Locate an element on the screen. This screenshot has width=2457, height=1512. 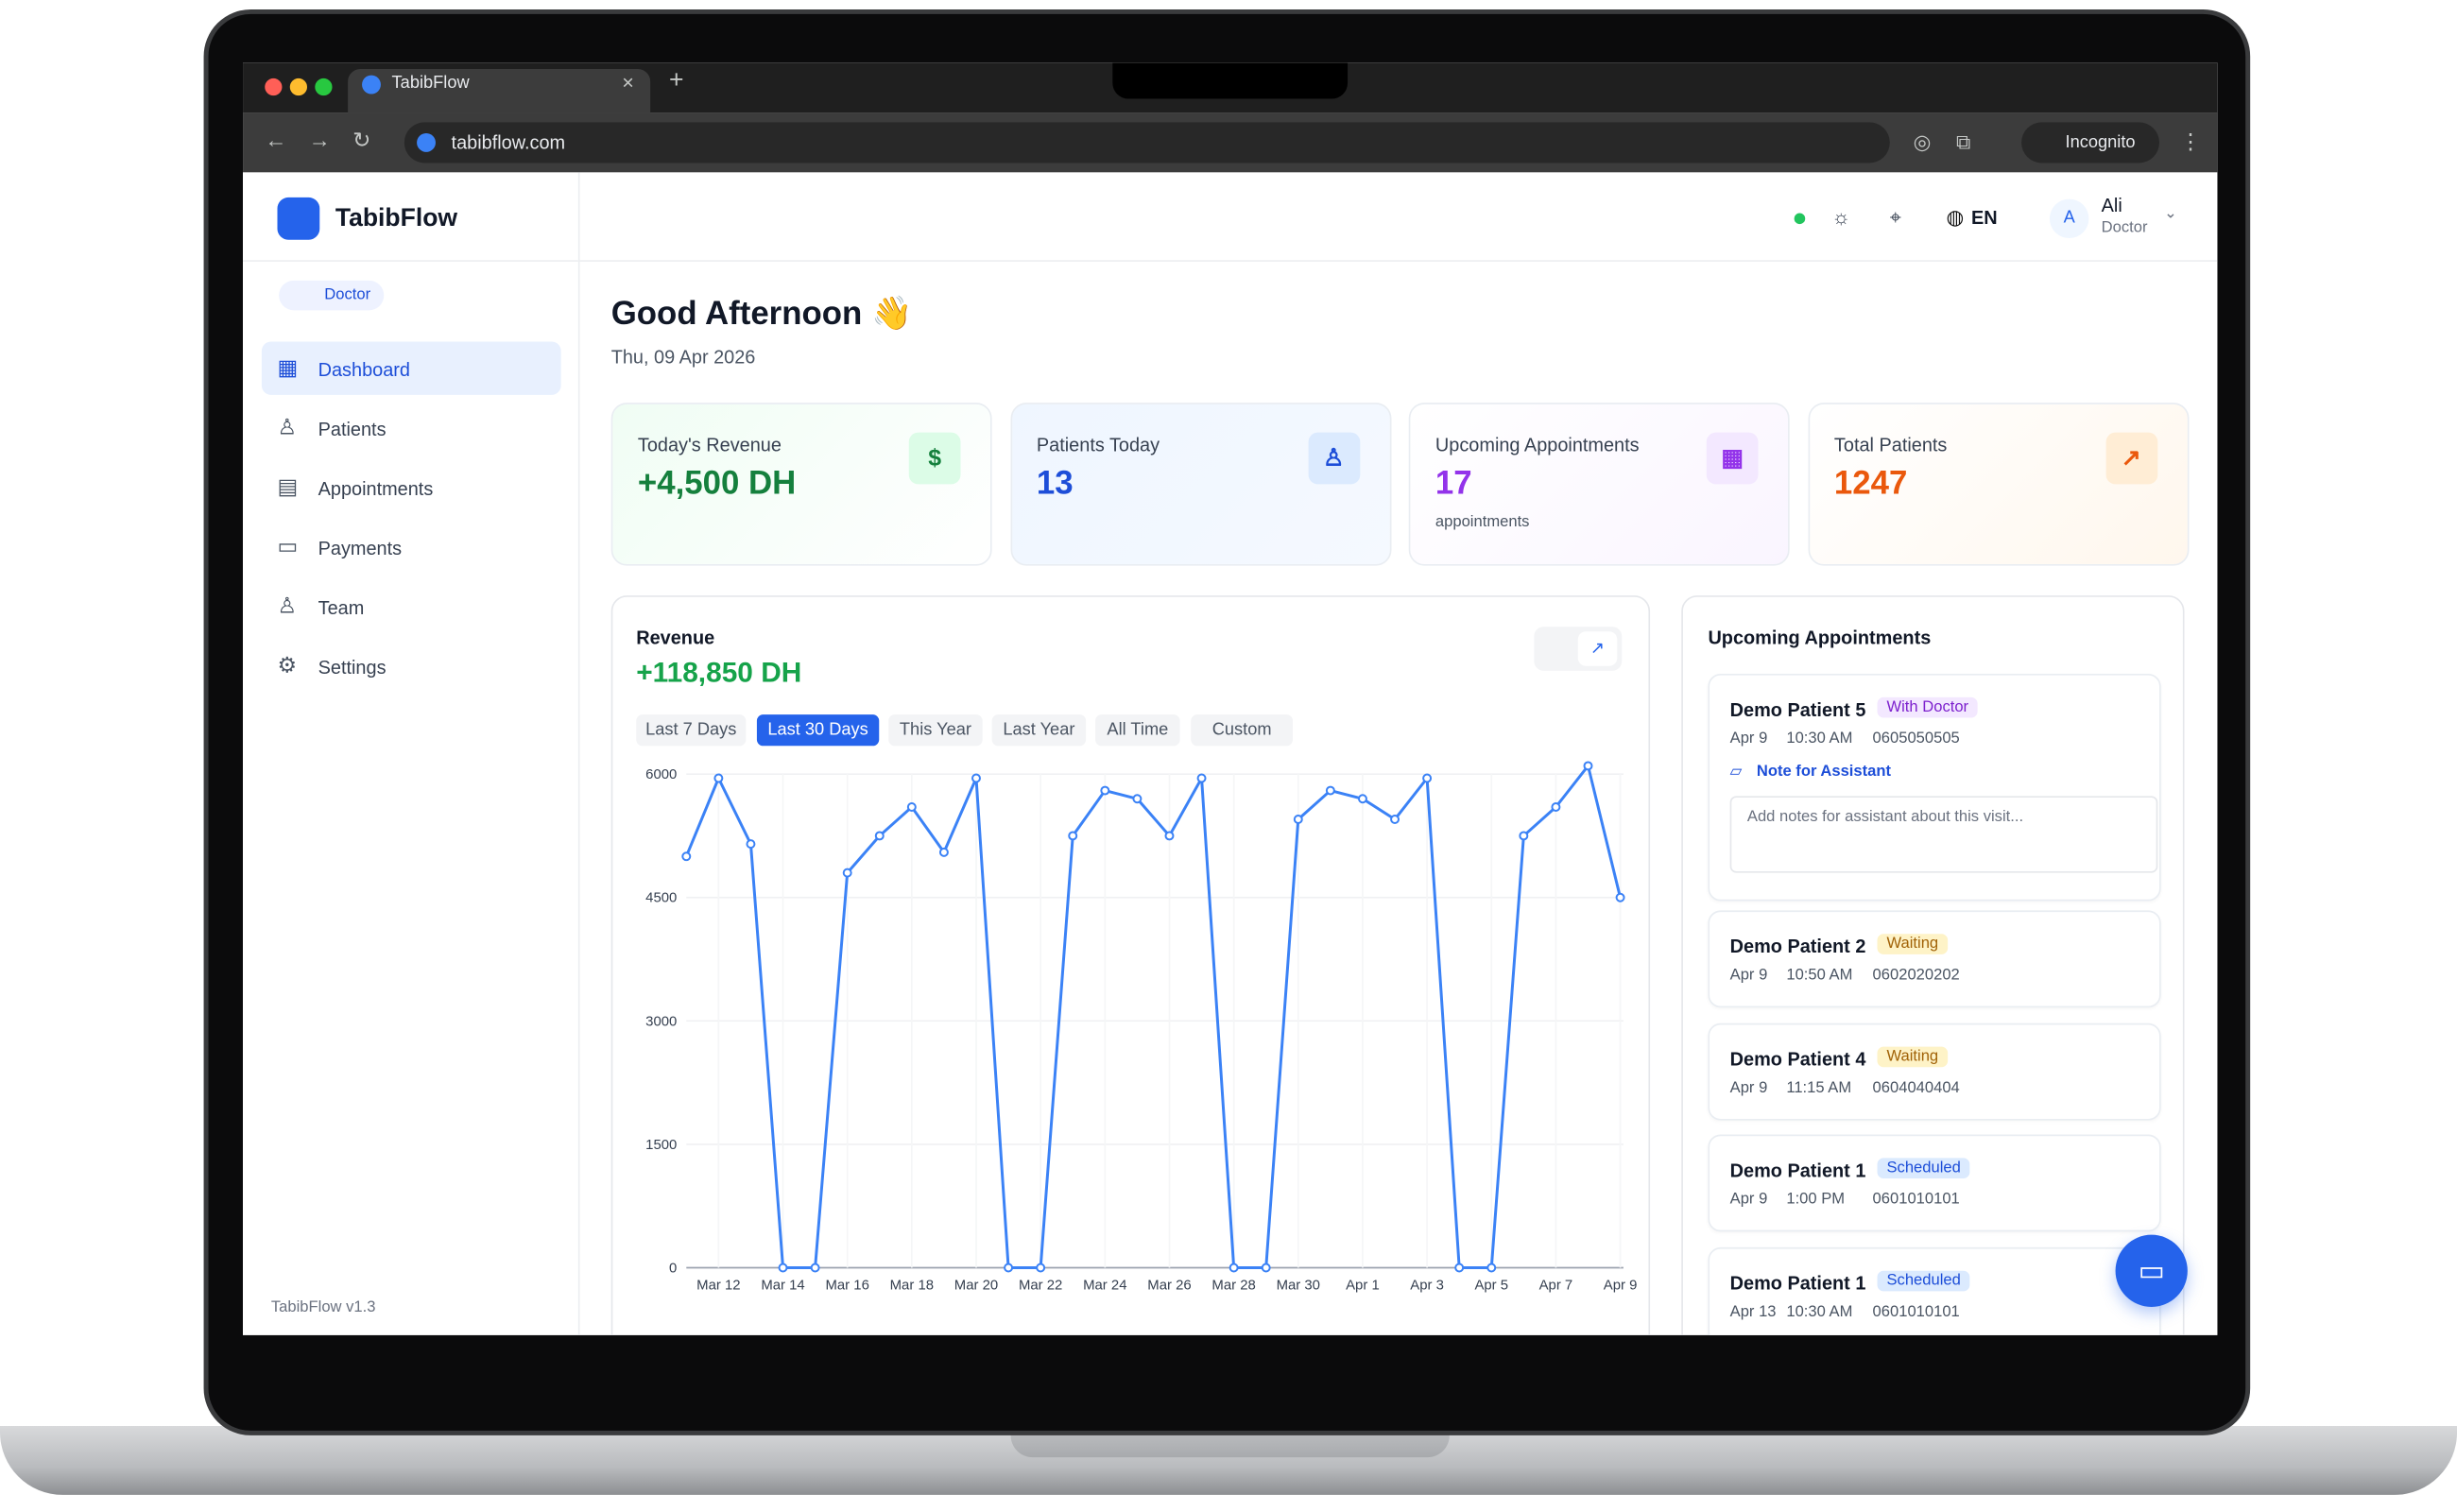
appointment-phone: 0602020202 is located at coordinates (1916, 976).